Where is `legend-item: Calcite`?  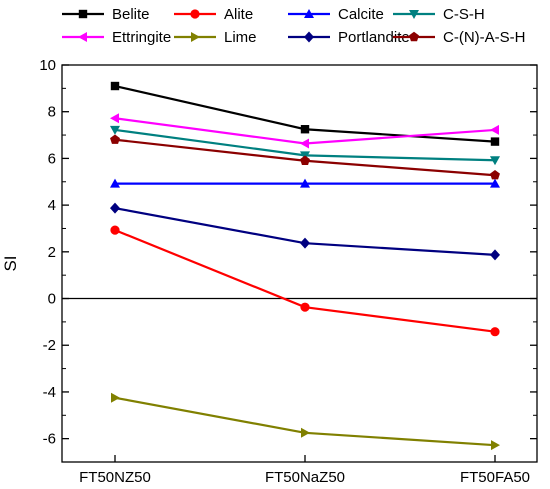
legend-item: Calcite is located at coordinates (336, 14).